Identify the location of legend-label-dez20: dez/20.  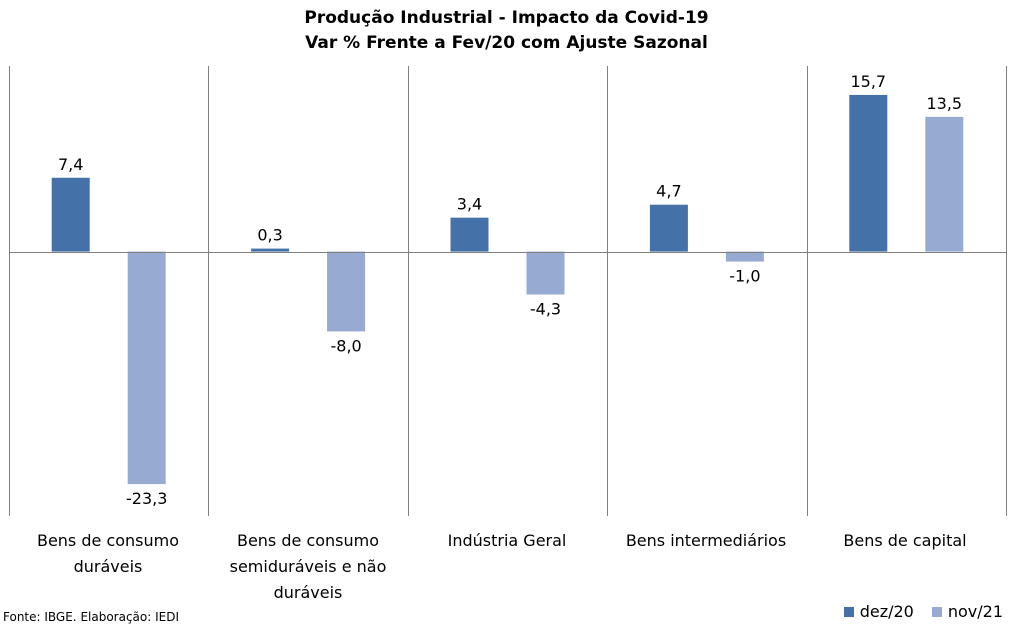
(886, 611).